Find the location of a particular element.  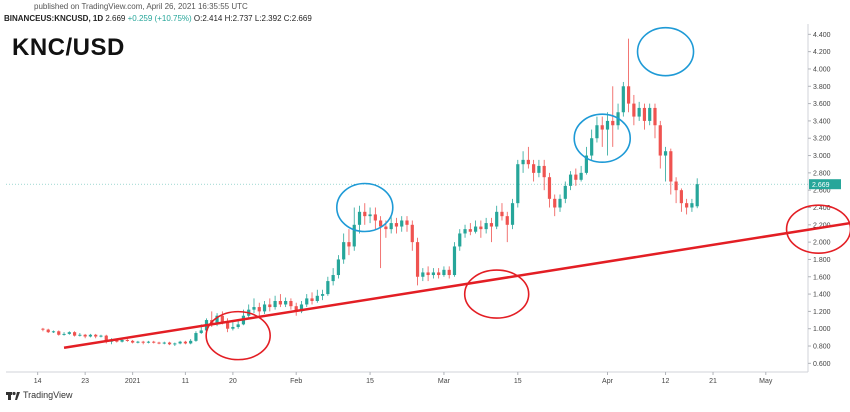

brand-footer: TradingView is located at coordinates (39, 395).